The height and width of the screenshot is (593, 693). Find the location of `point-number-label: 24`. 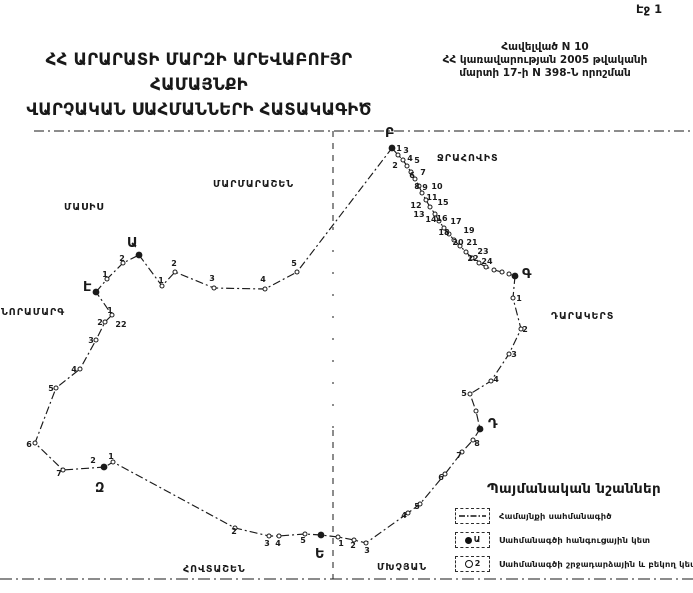

point-number-label: 24 is located at coordinates (487, 261).